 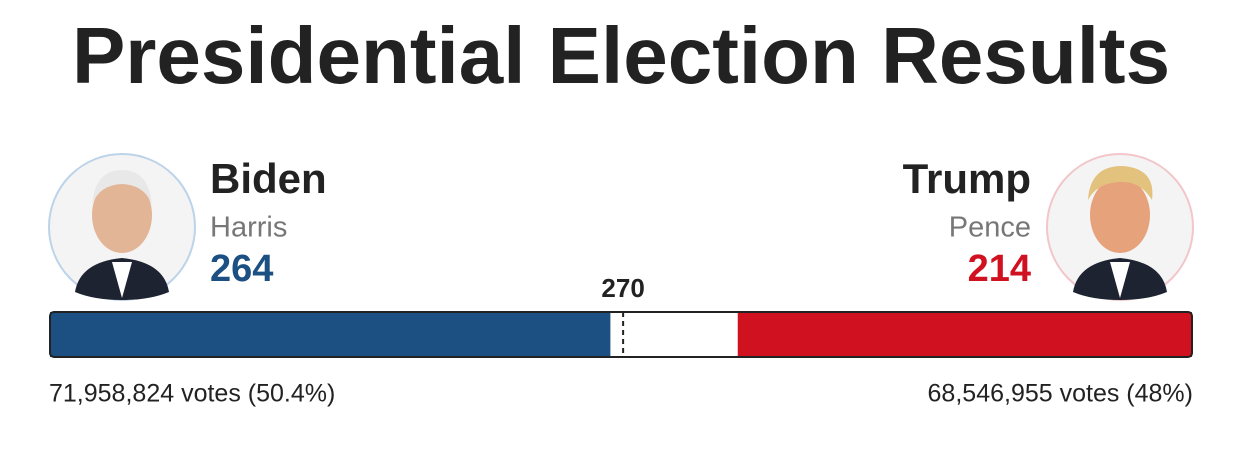 I want to click on running-mate: Harris, so click(x=248, y=228).